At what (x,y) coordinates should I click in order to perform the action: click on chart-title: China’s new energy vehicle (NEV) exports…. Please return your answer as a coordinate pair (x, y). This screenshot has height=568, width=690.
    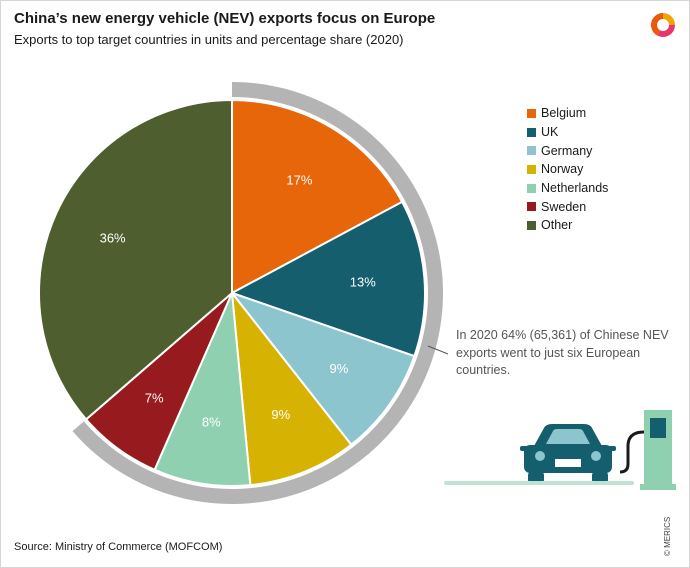
    Looking at the image, I should click on (225, 18).